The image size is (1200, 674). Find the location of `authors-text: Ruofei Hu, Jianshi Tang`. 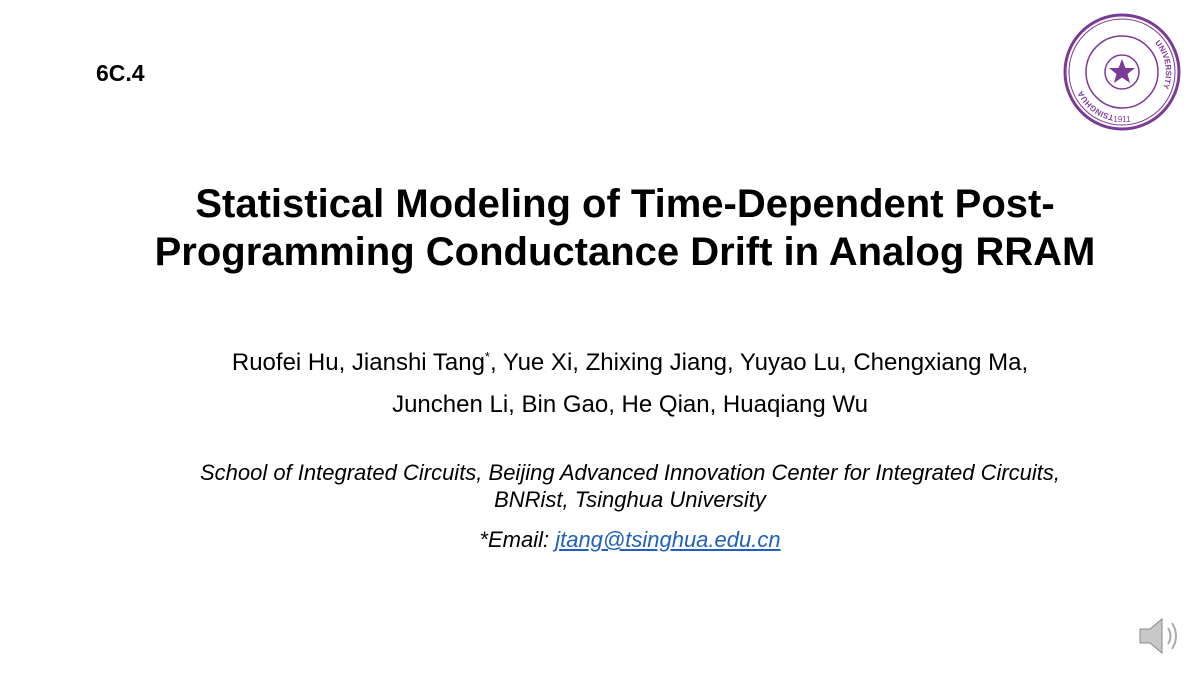

authors-text: Ruofei Hu, Jianshi Tang is located at coordinates (358, 362).